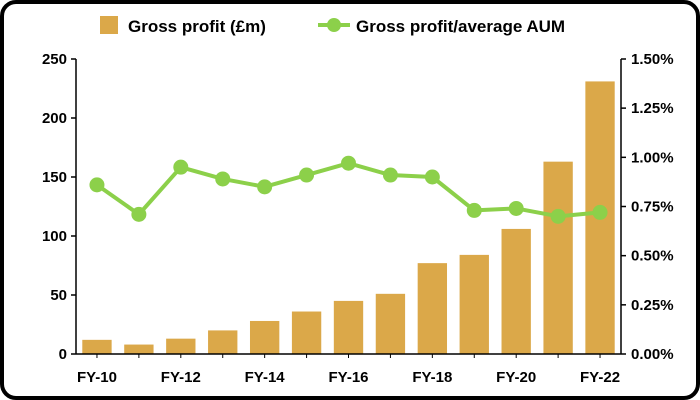 The width and height of the screenshot is (700, 400). I want to click on y-right-tick-label: 0.00%, so click(652, 354).